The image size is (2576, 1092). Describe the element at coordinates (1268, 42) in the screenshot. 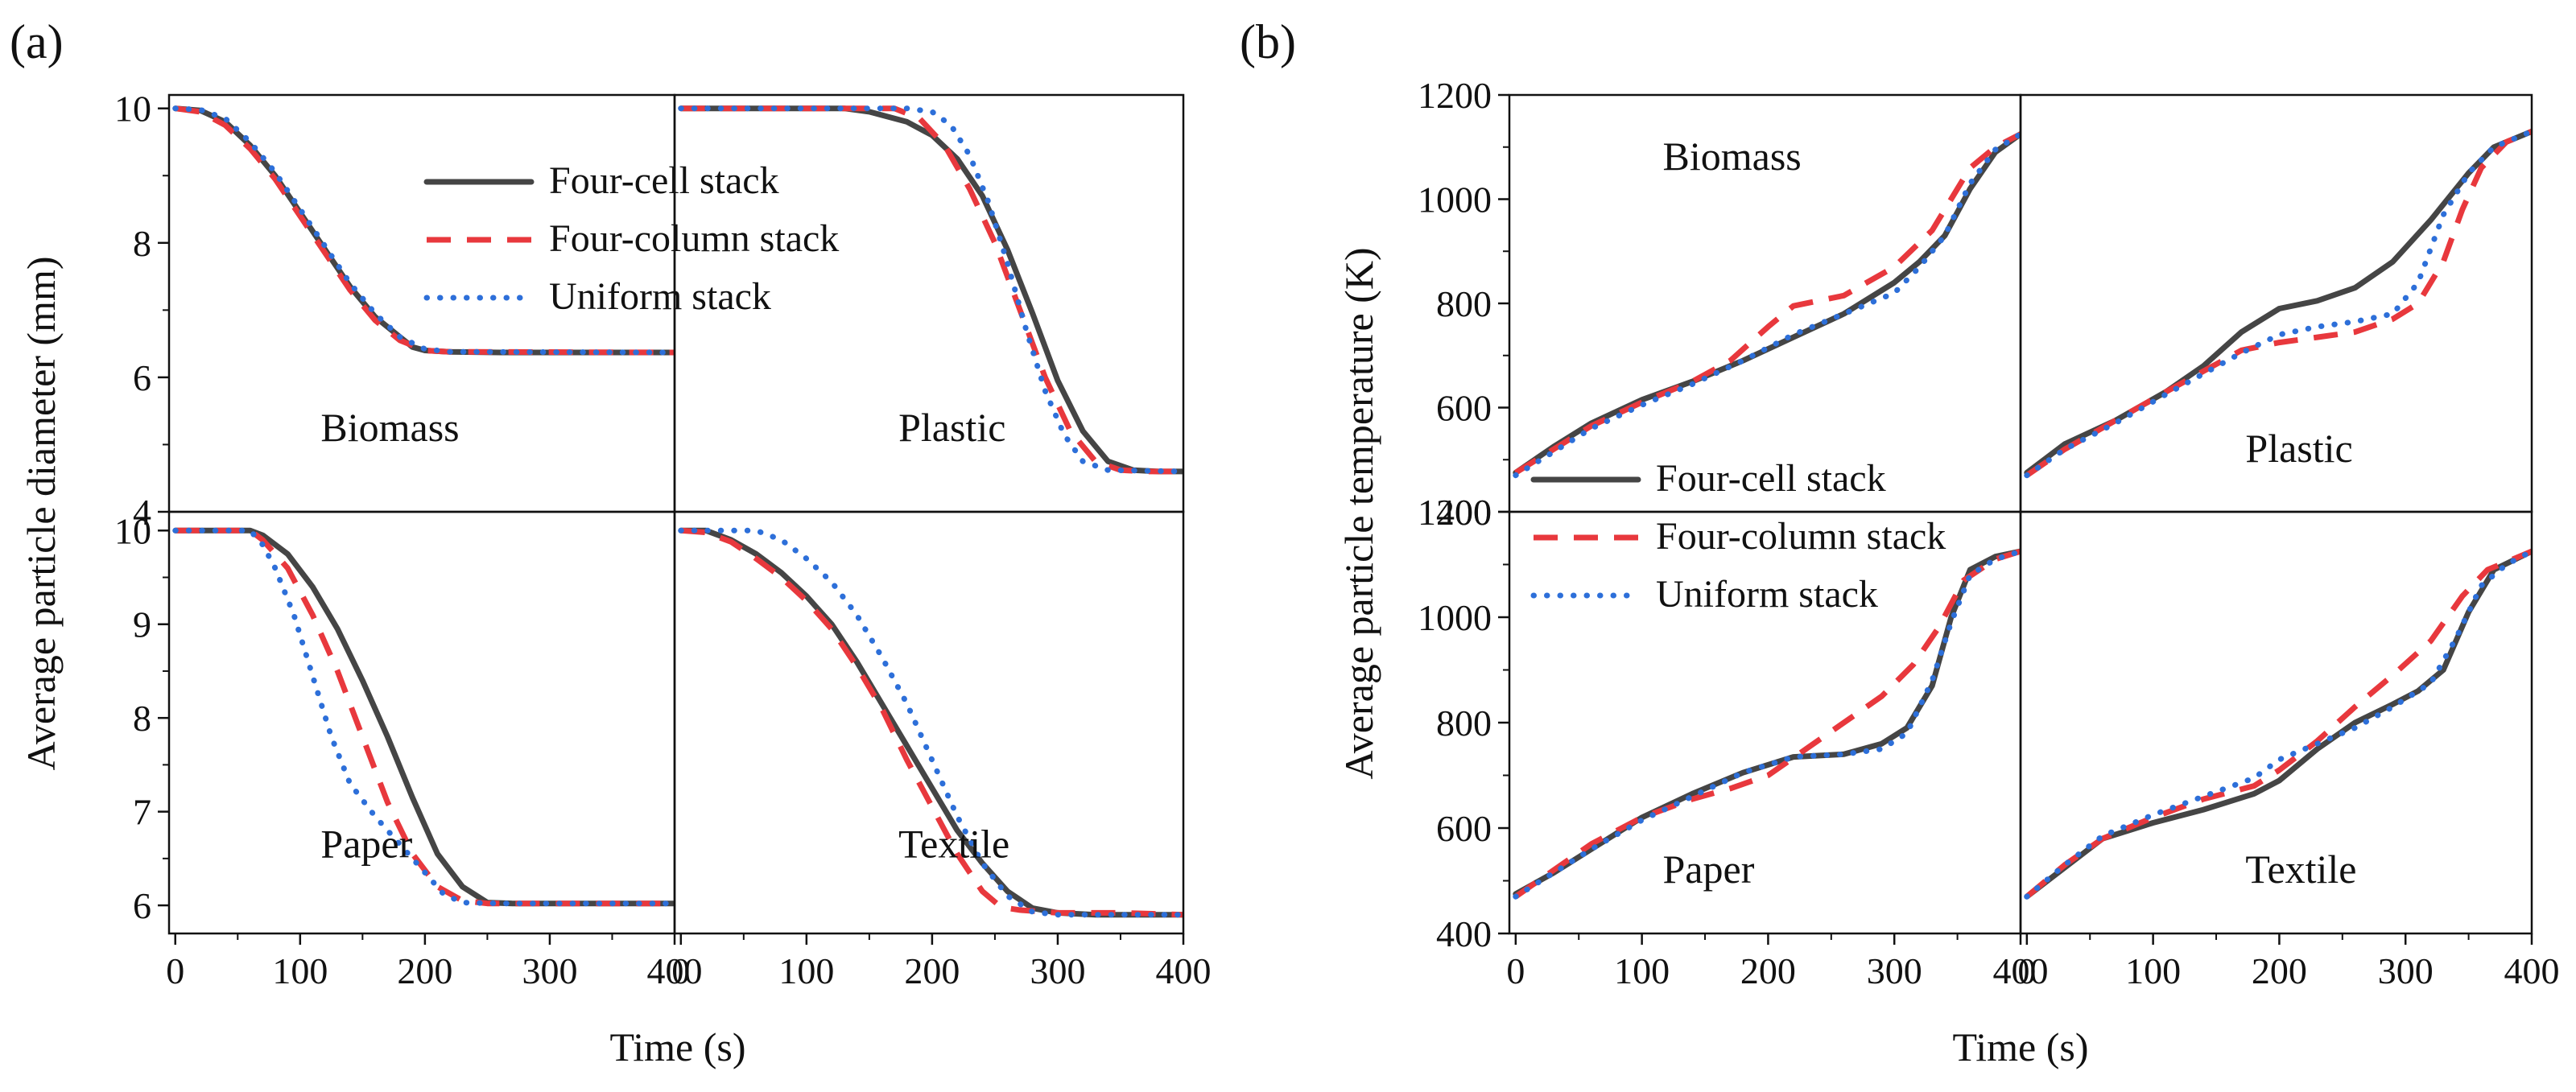

I see `panel-label: (b)` at that location.